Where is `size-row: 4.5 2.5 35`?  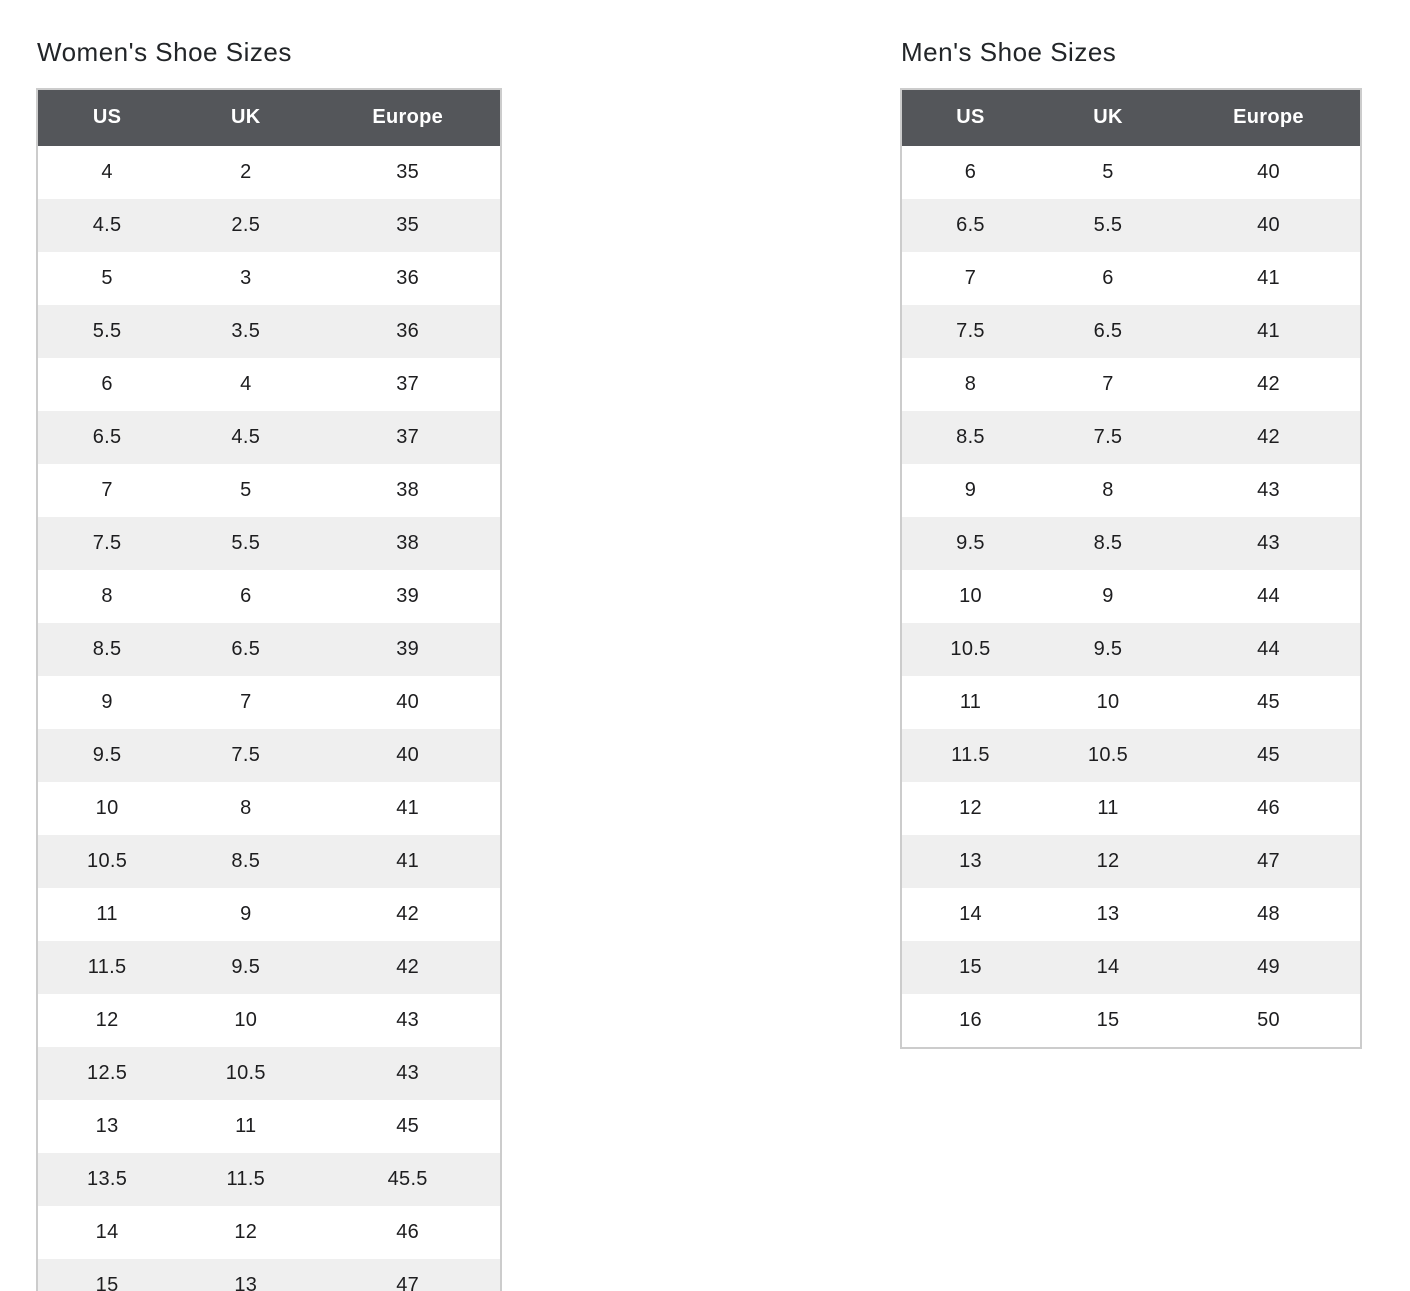
size-row: 4.5 2.5 35 is located at coordinates (269, 225).